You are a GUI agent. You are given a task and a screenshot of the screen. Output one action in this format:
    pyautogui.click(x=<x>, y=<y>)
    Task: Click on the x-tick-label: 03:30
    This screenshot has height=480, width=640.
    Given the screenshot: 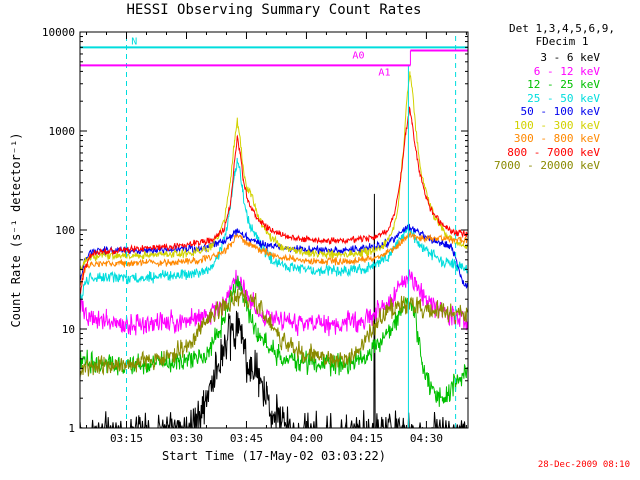 What is the action you would take?
    pyautogui.click(x=186, y=438)
    